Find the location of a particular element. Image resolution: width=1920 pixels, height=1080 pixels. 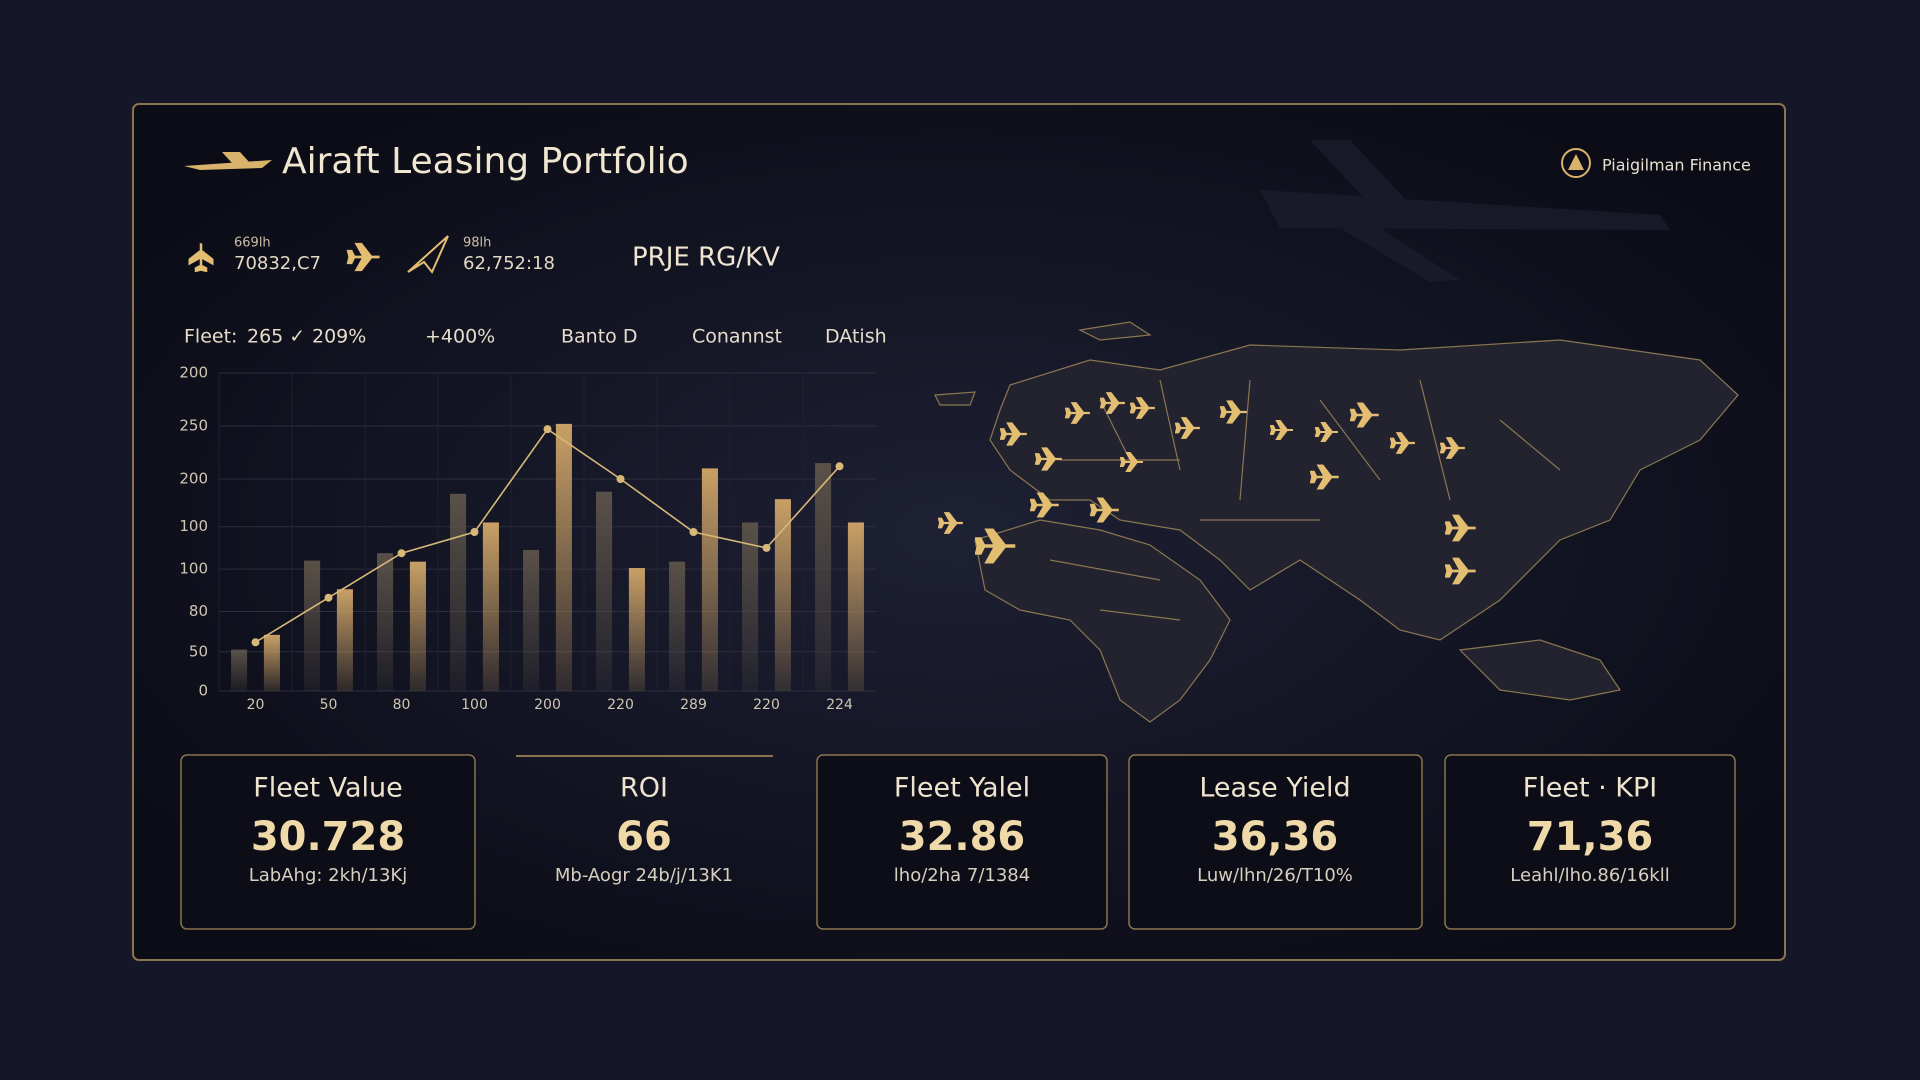

brand-logo is located at coordinates (1576, 163).